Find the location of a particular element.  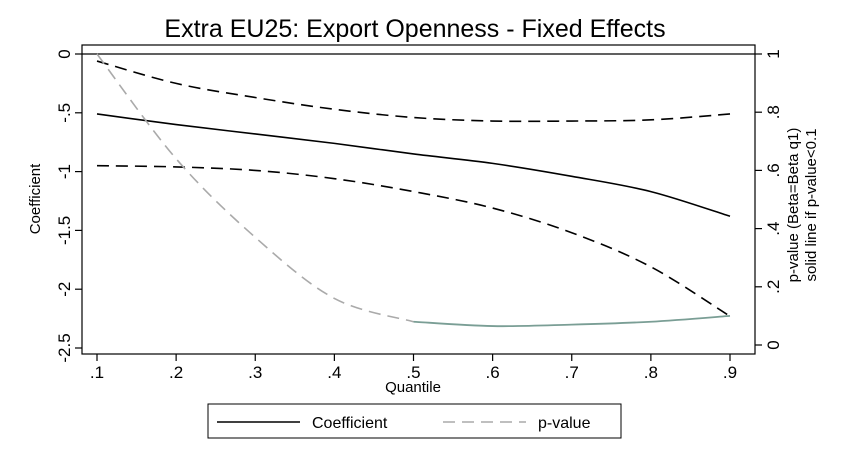

legend-label-p-value: p-value is located at coordinates (564, 423).